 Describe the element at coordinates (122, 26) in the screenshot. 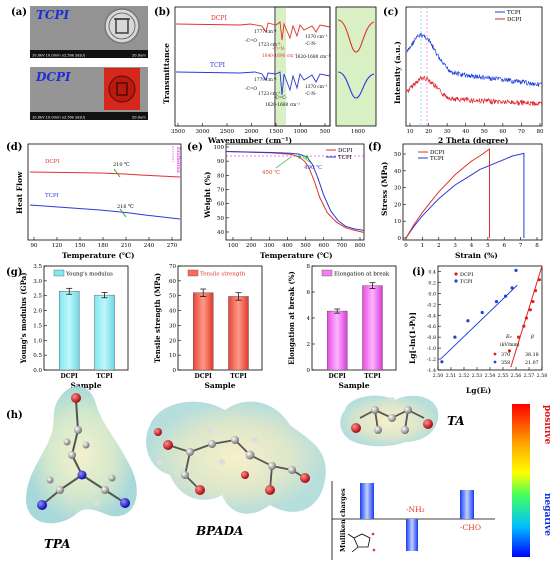

I see `logo-seal-tcpi` at that location.